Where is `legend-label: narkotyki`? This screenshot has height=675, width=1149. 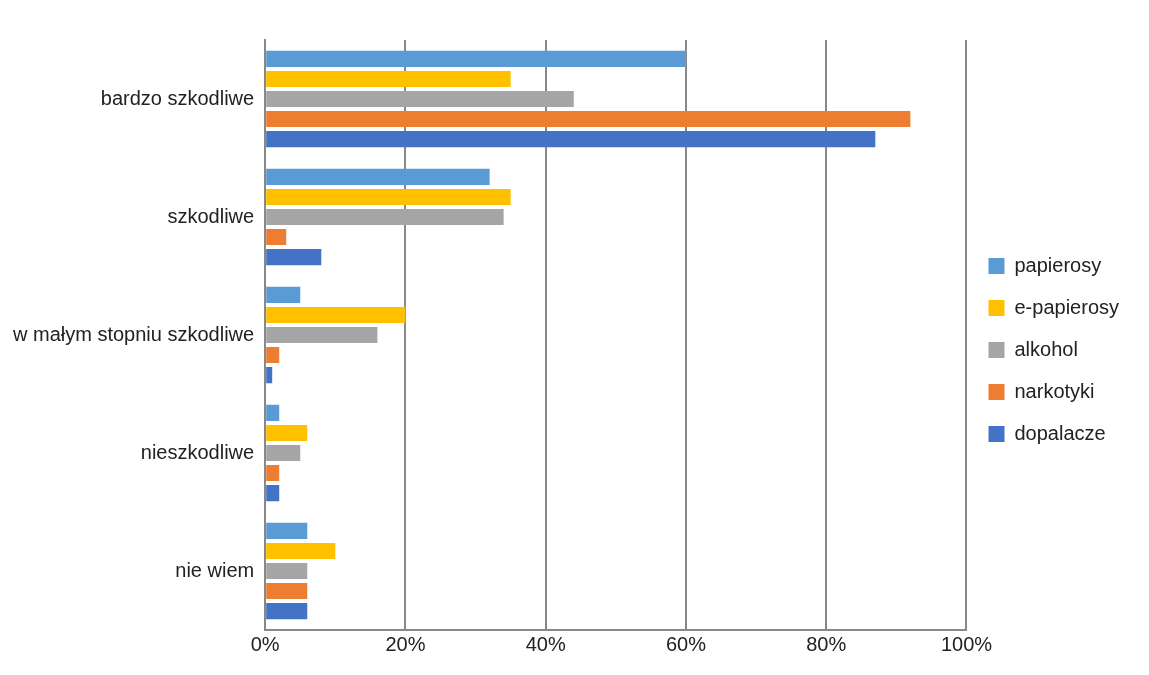
legend-label: narkotyki is located at coordinates (1054, 390).